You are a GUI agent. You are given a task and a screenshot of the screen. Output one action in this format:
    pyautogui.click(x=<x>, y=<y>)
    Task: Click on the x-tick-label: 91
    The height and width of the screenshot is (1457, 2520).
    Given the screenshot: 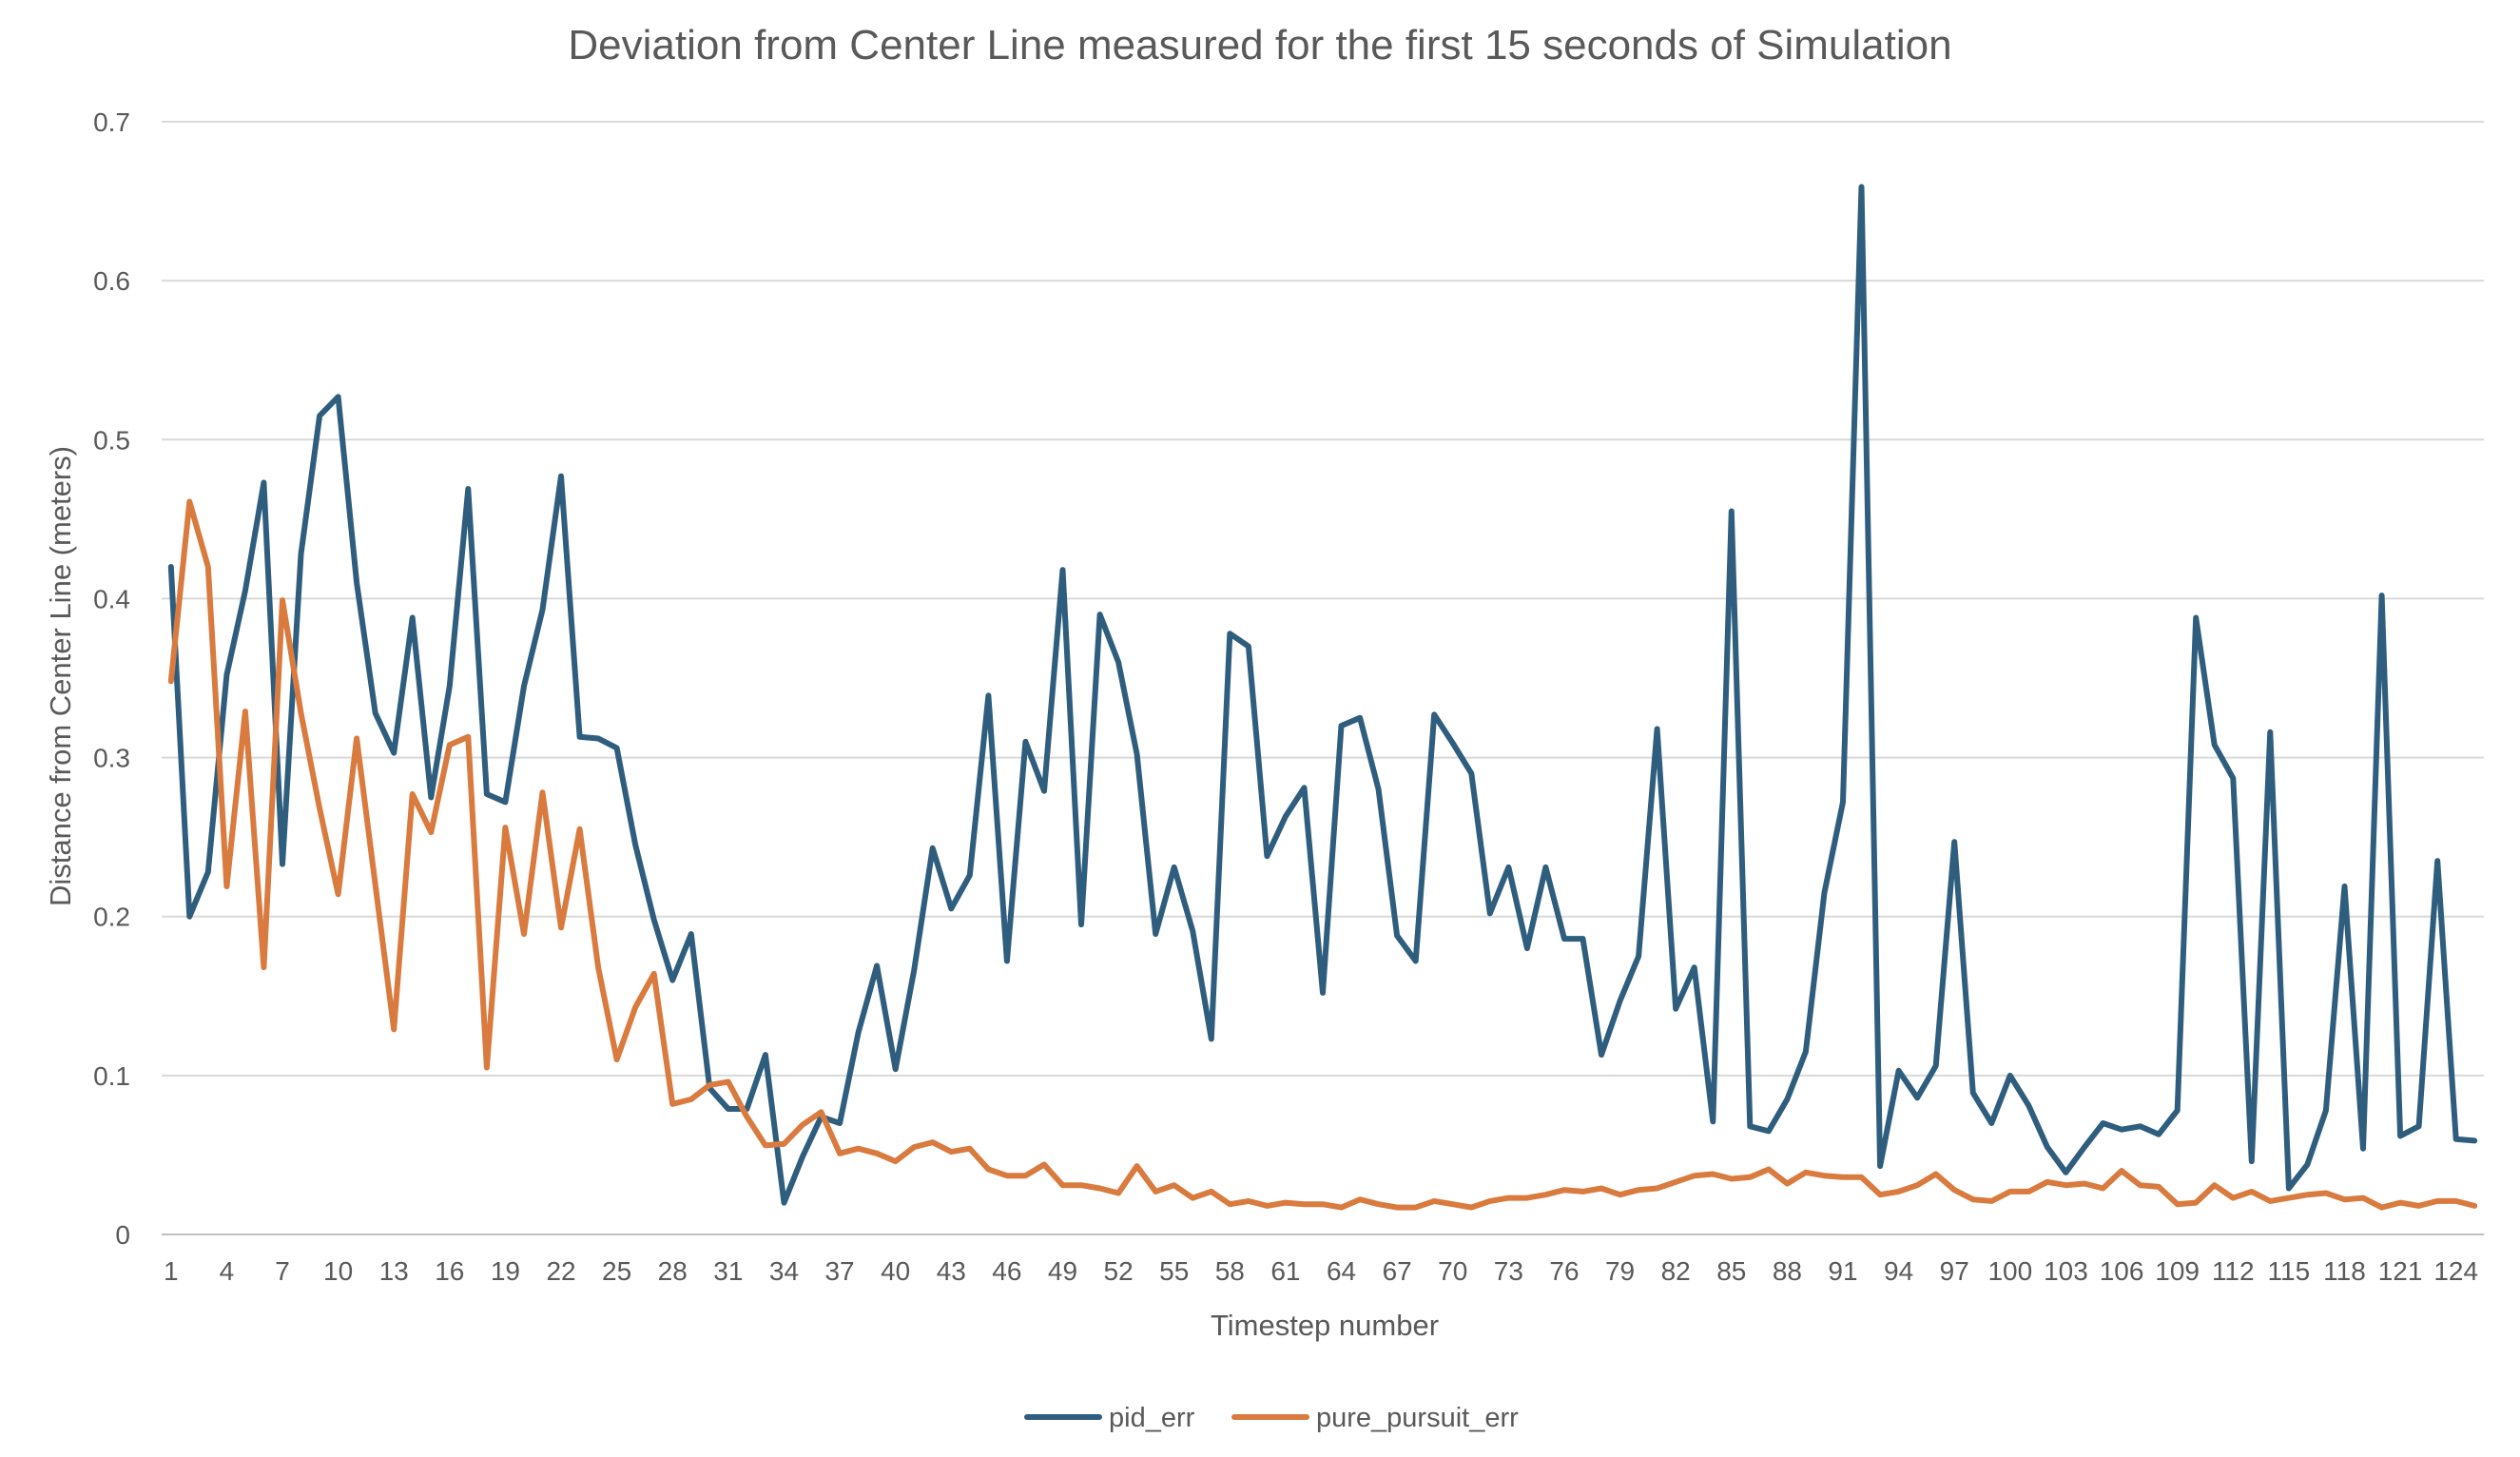 What is the action you would take?
    pyautogui.click(x=1842, y=1271)
    